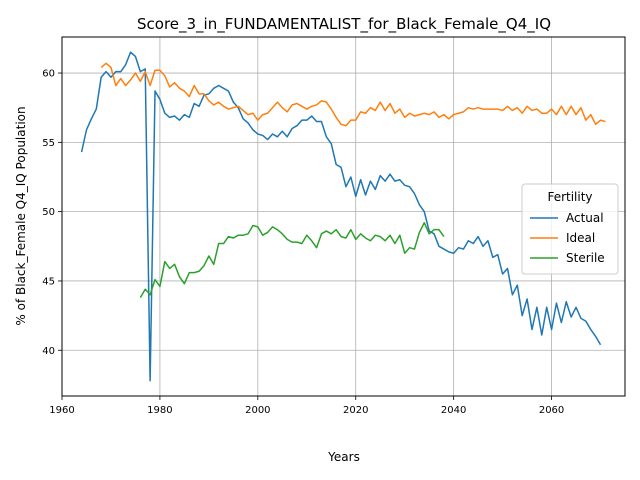 Image resolution: width=640 pixels, height=480 pixels. Describe the element at coordinates (48, 74) in the screenshot. I see `y-tick-label: 60` at that location.